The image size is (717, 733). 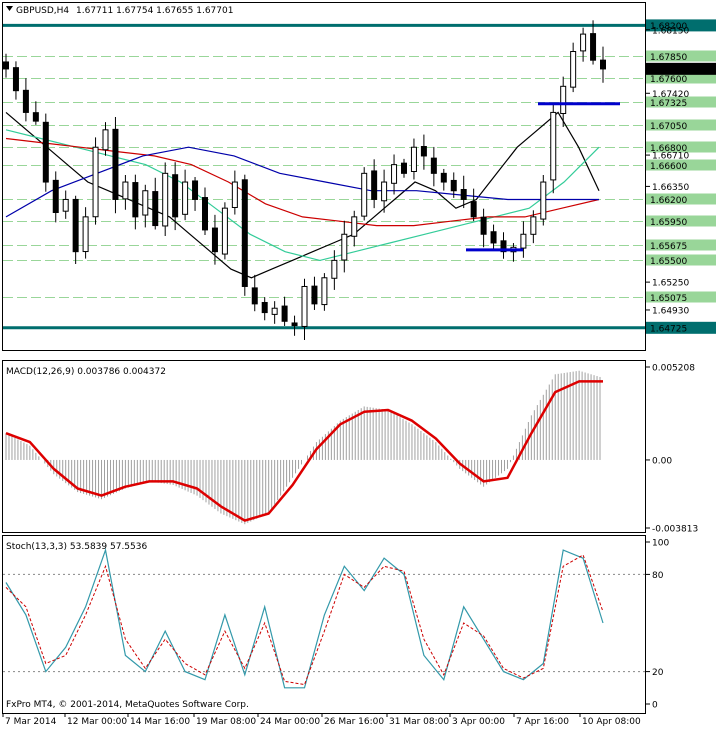 What do you see at coordinates (668, 201) in the screenshot?
I see `level-label: 1.66200` at bounding box center [668, 201].